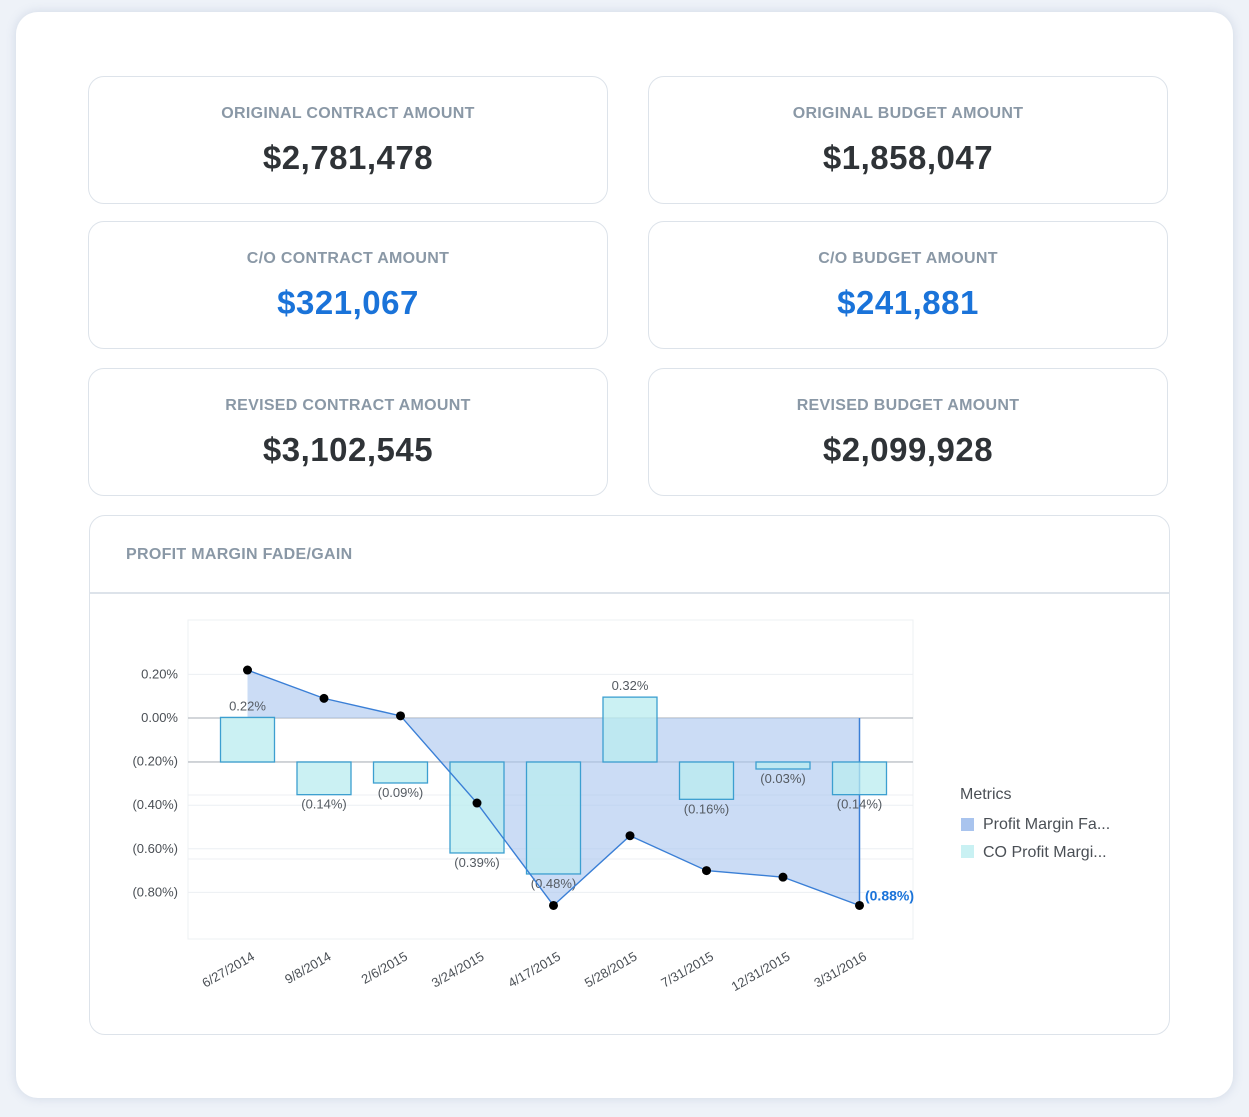 The height and width of the screenshot is (1117, 1249). Describe the element at coordinates (247, 705) in the screenshot. I see `bar-data-label: 0.22%` at that location.